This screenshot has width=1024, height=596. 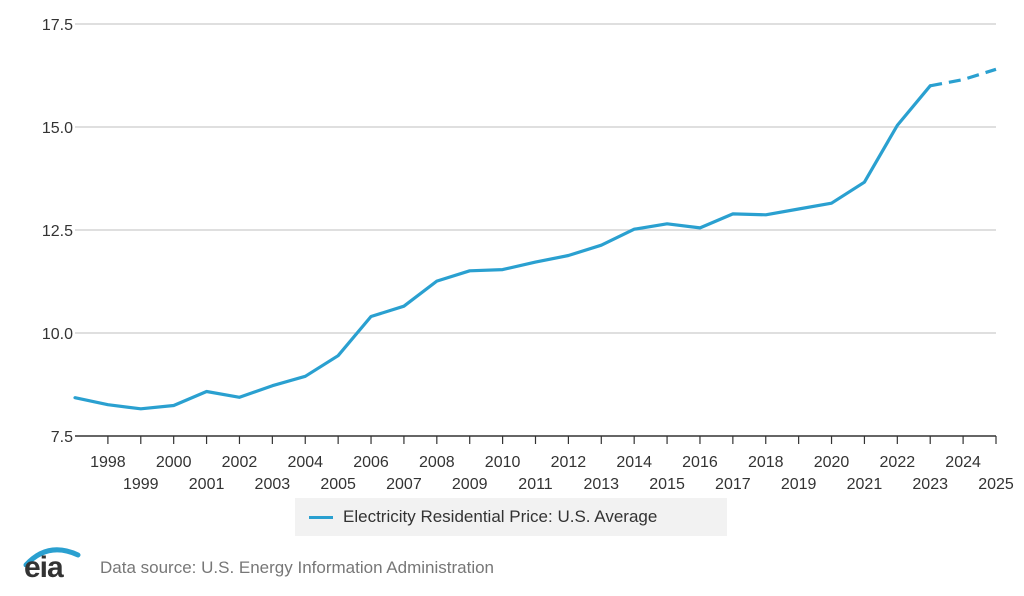 What do you see at coordinates (437, 462) in the screenshot?
I see `x-tick-label: 2008` at bounding box center [437, 462].